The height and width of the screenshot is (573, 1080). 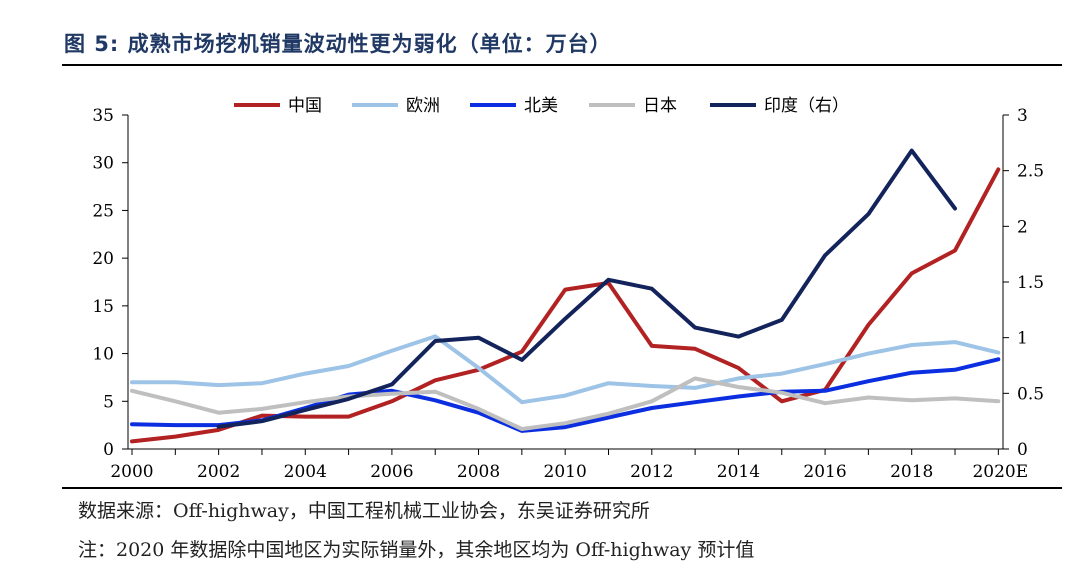 I want to click on x-tick-label: 2004, so click(x=305, y=472).